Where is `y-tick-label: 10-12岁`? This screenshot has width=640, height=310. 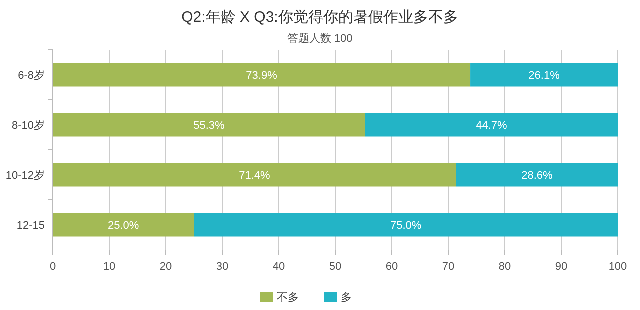
y-tick-label: 10-12岁 is located at coordinates (25, 176).